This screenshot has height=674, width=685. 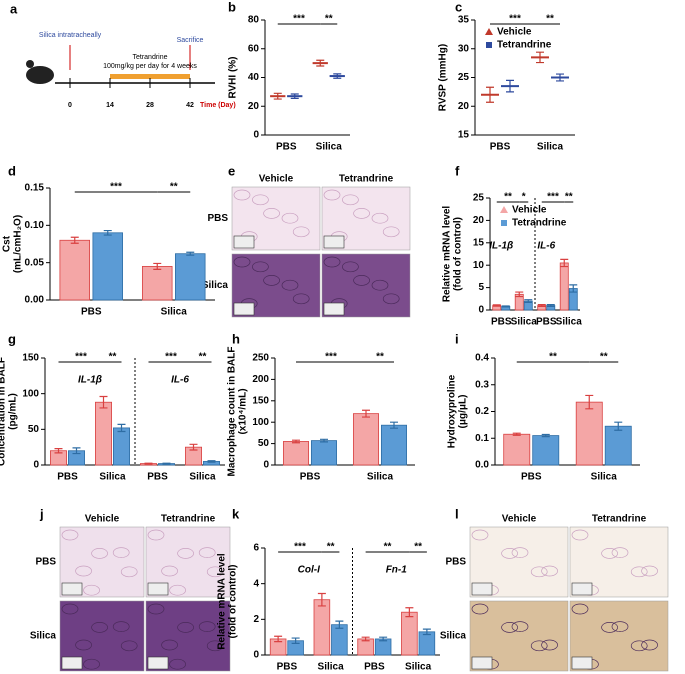 What do you see at coordinates (452, 411) in the screenshot?
I see `y-axis-label: Hydroxyproline` at bounding box center [452, 411].